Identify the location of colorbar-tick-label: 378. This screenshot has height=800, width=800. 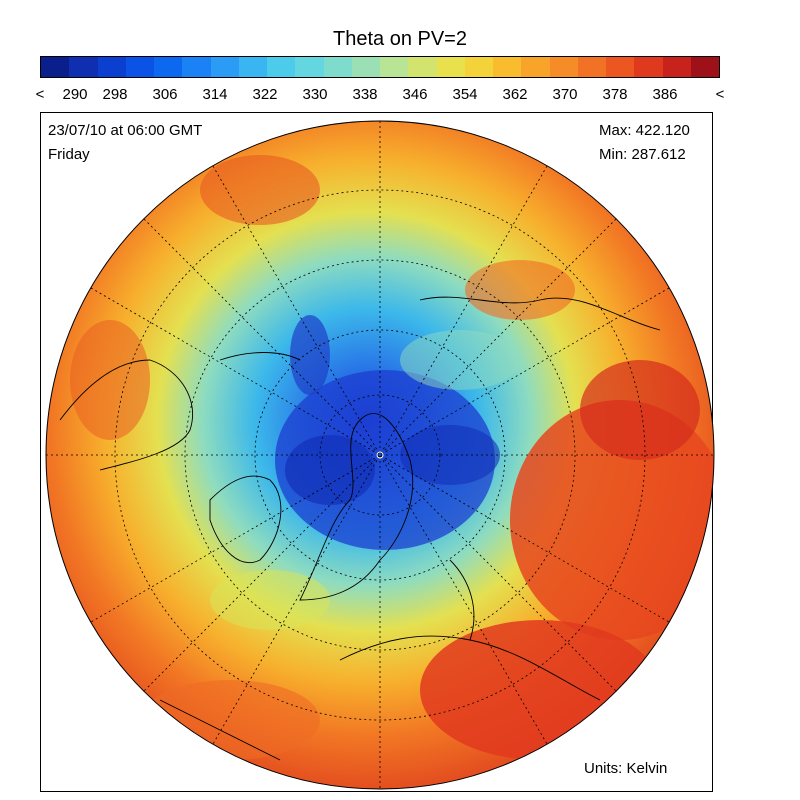
(615, 94).